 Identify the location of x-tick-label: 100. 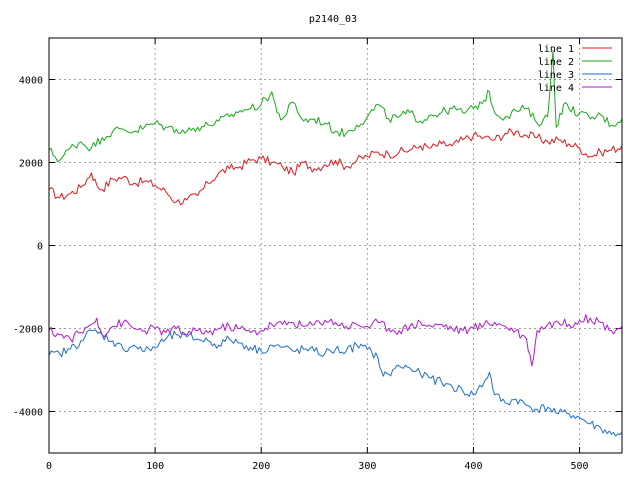
(155, 466).